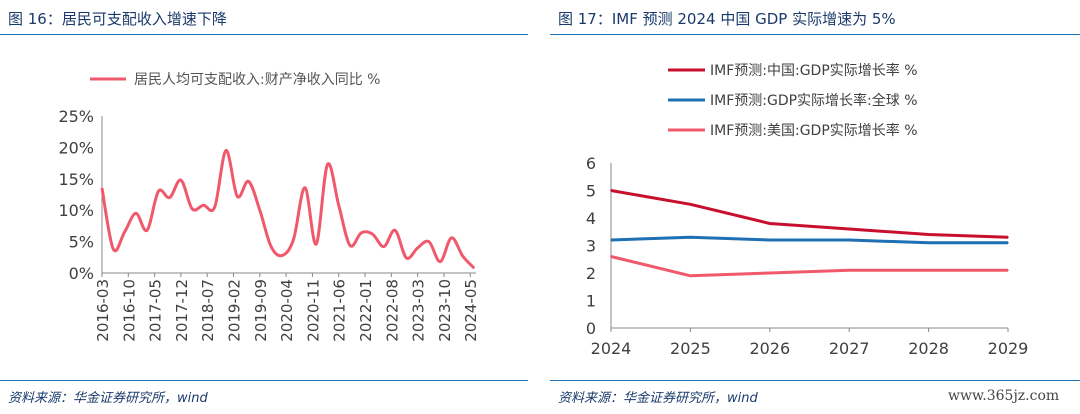 This screenshot has height=414, width=1080. I want to click on x-tick-label: 2024-05, so click(471, 310).